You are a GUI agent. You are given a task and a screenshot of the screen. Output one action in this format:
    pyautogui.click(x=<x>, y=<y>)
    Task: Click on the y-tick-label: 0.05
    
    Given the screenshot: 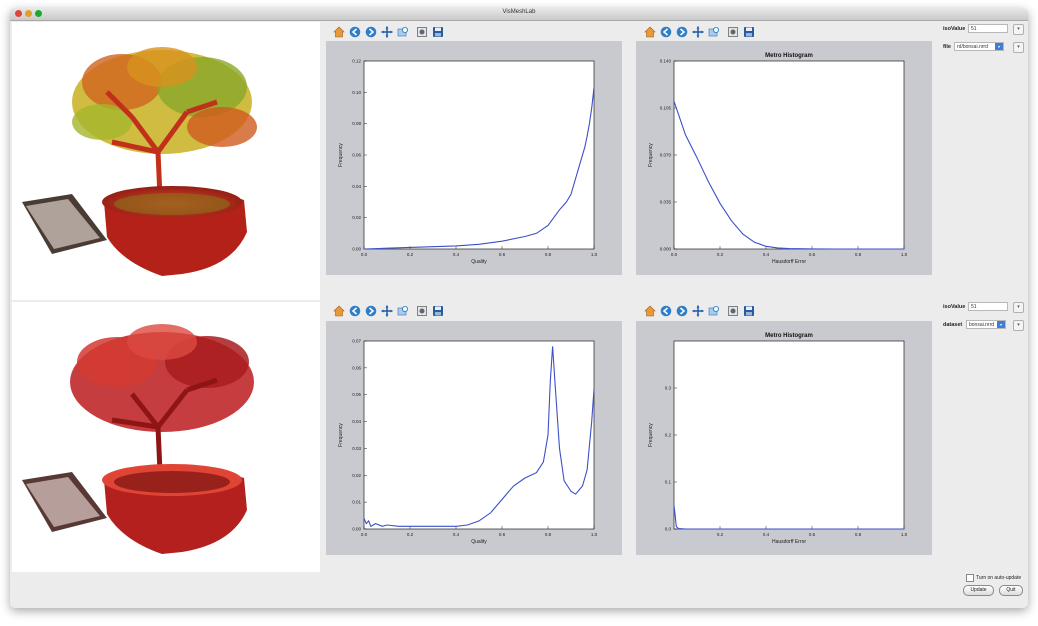 What is the action you would take?
    pyautogui.click(x=356, y=394)
    